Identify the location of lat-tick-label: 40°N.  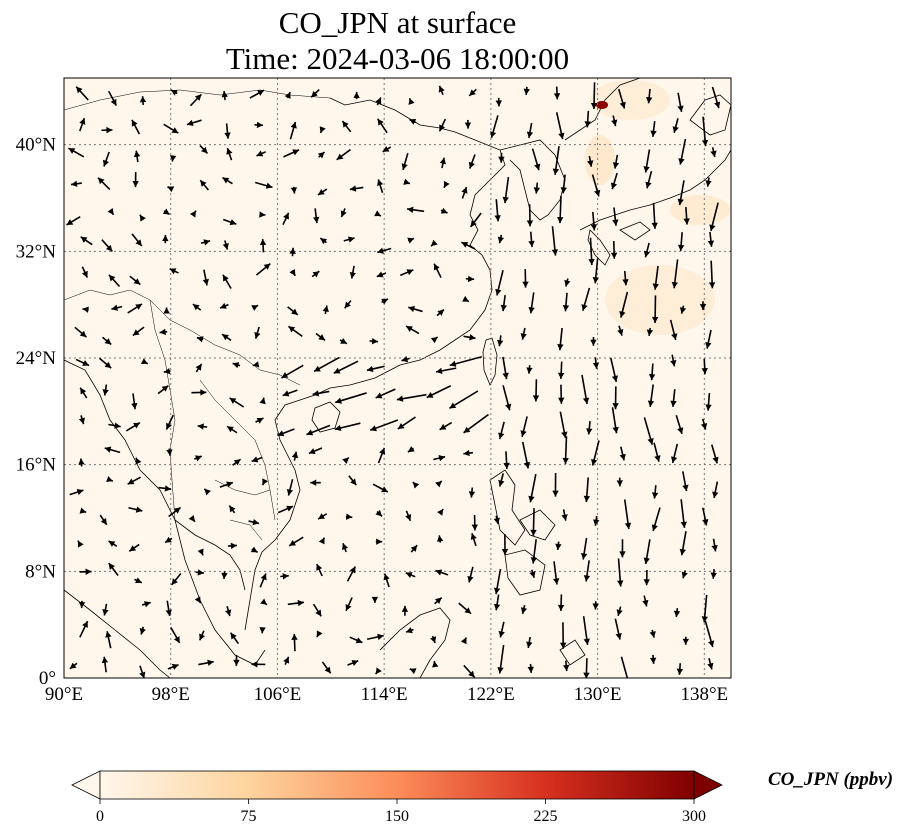
(36, 145).